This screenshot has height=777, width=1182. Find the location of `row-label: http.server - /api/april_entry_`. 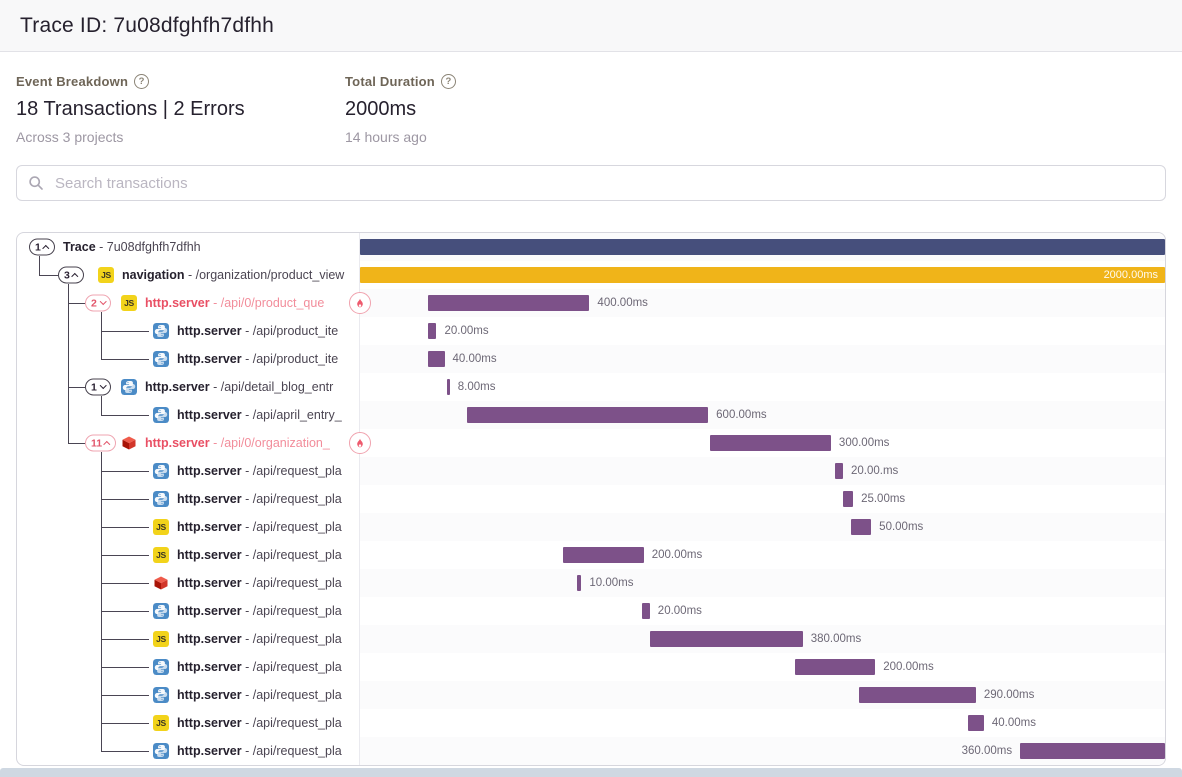

row-label: http.server - /api/april_entry_ is located at coordinates (259, 415).